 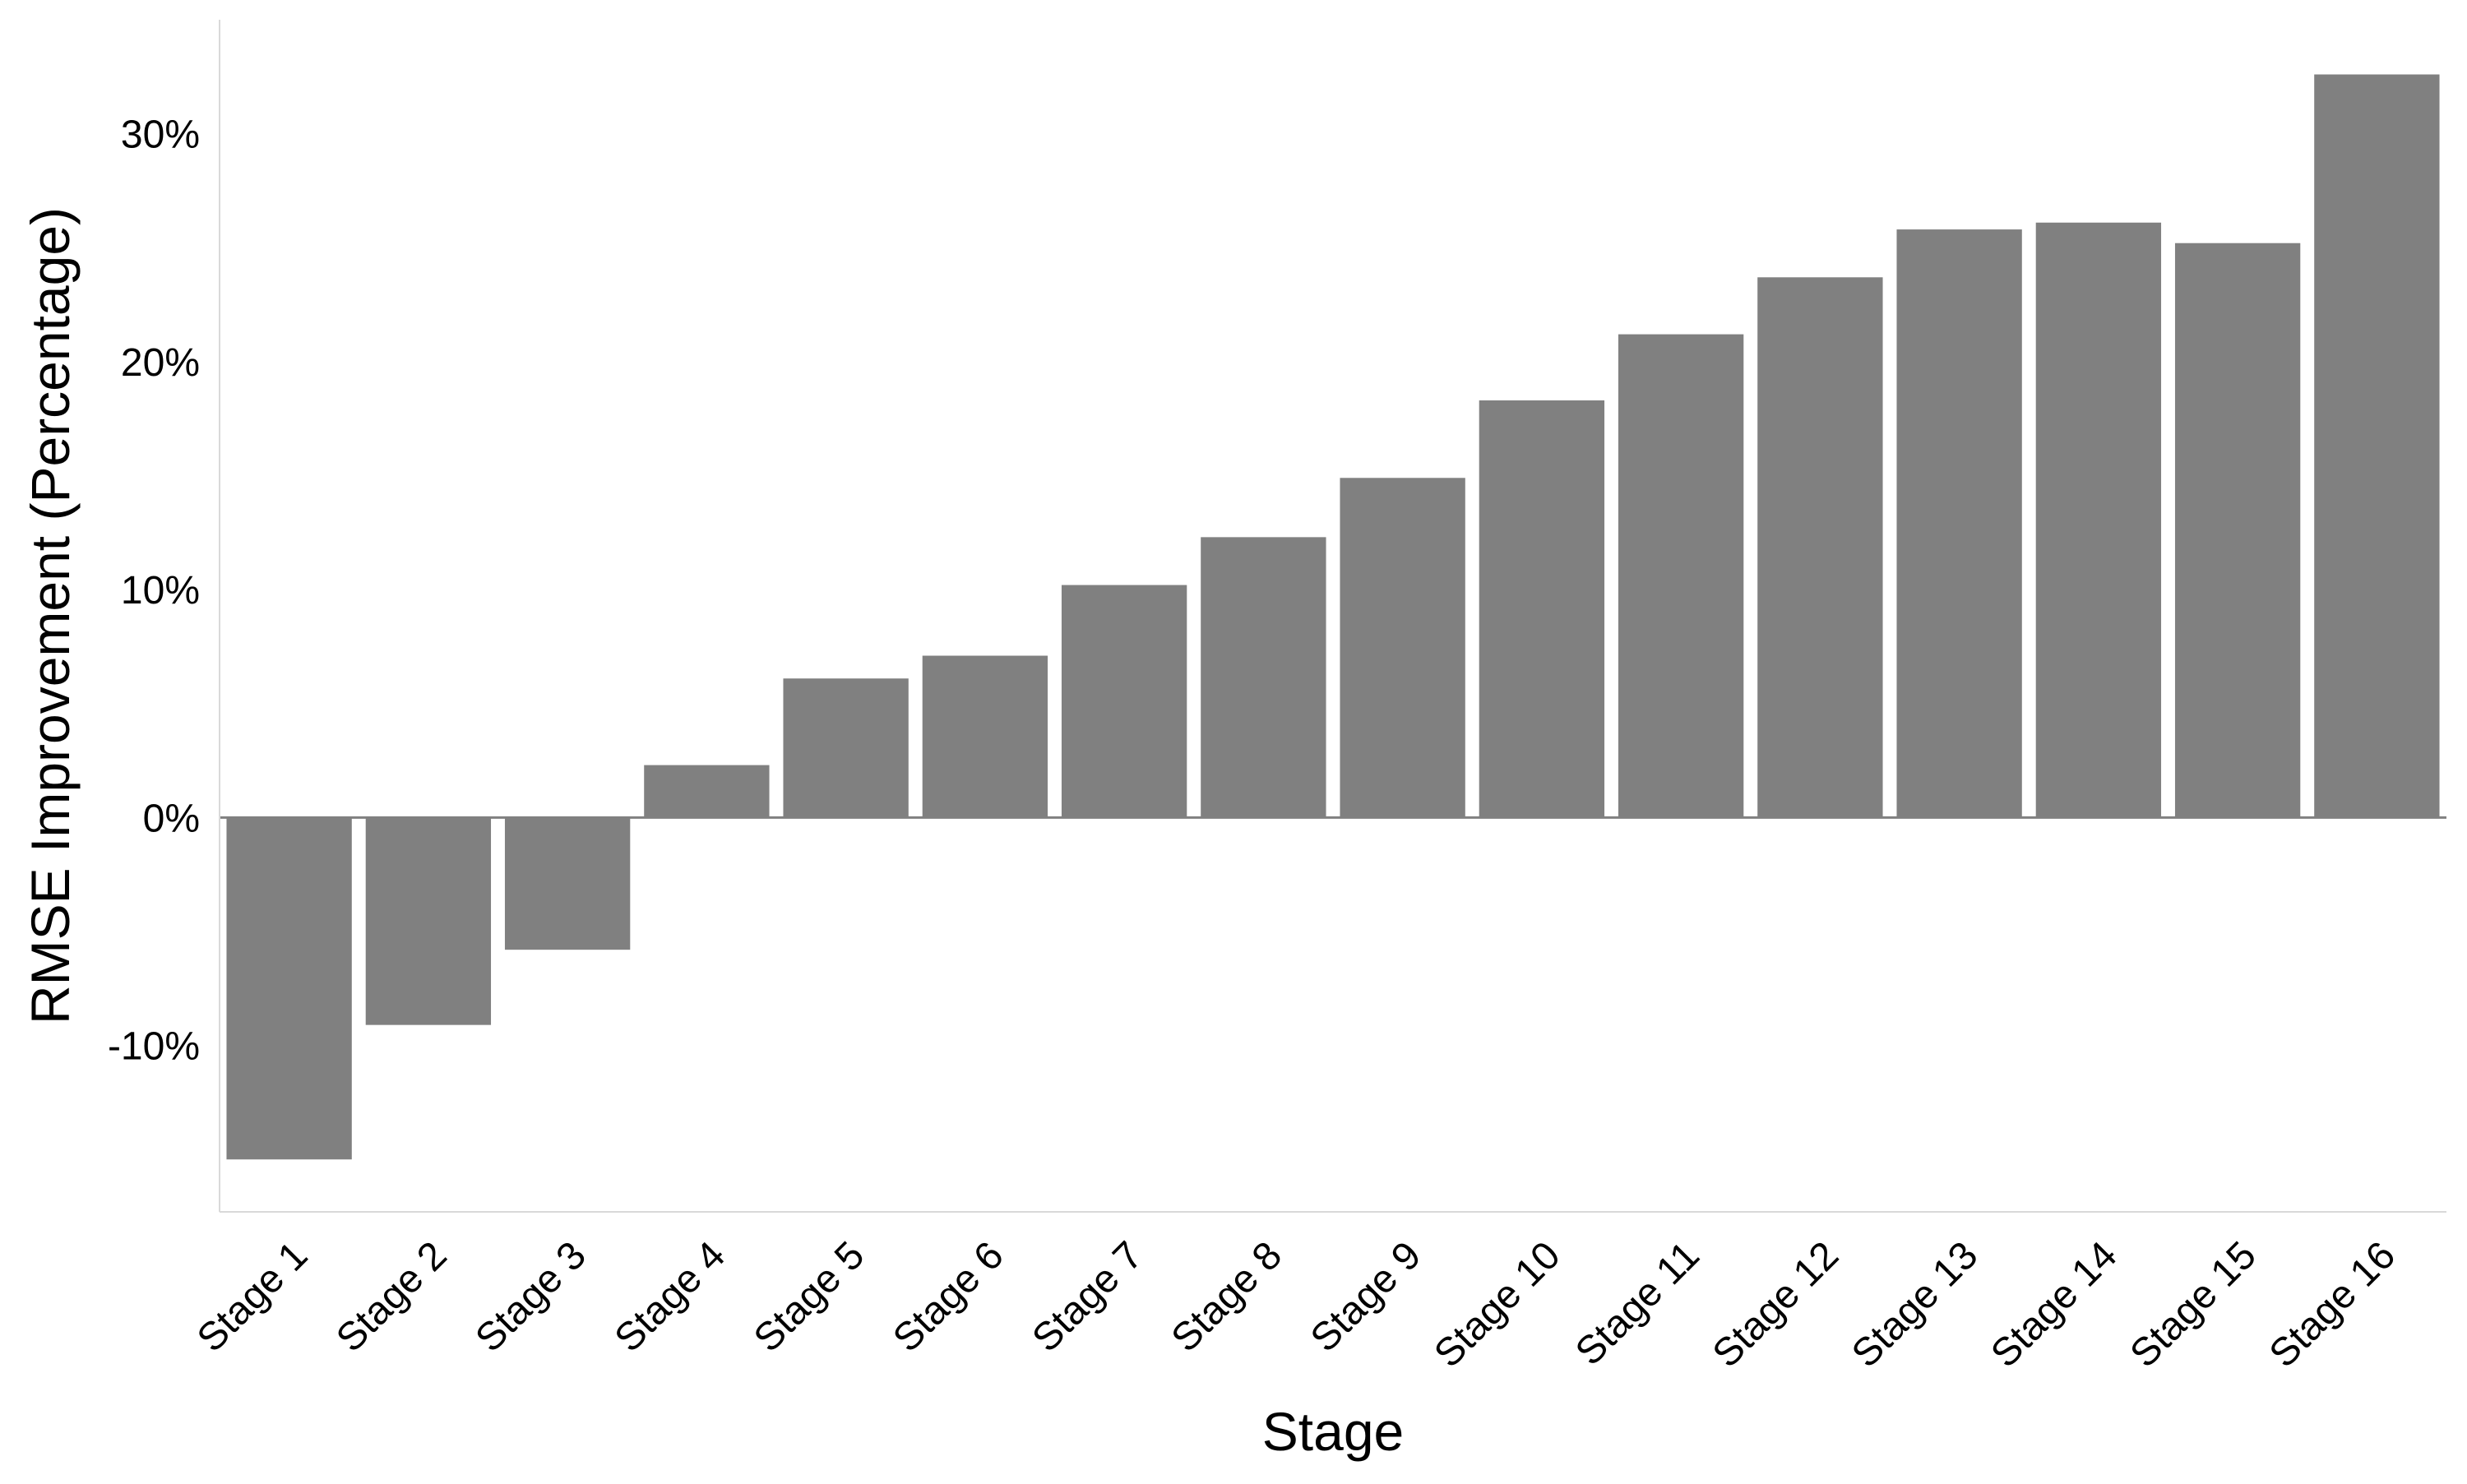 What do you see at coordinates (171, 819) in the screenshot?
I see `y-tick-label: 0%` at bounding box center [171, 819].